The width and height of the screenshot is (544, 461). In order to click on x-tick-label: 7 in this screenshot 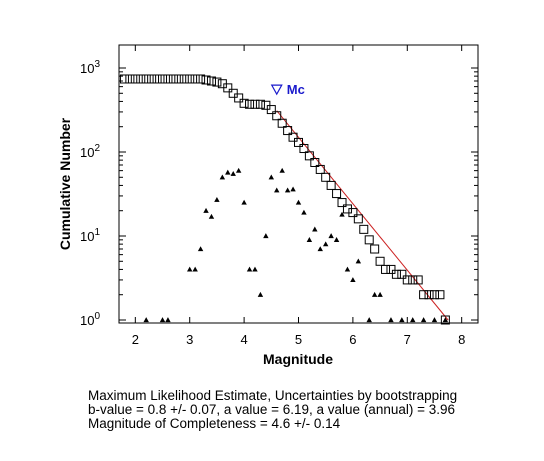, I will do `click(407, 339)`.